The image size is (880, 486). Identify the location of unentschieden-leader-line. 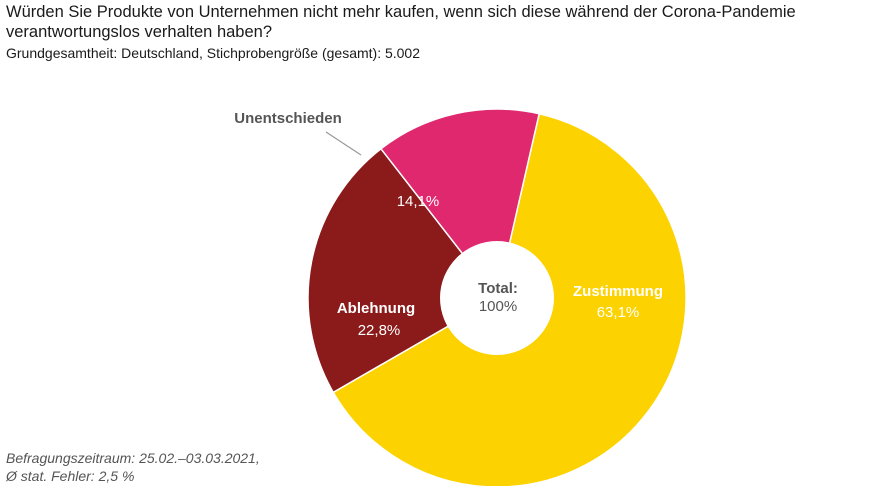
(343, 143).